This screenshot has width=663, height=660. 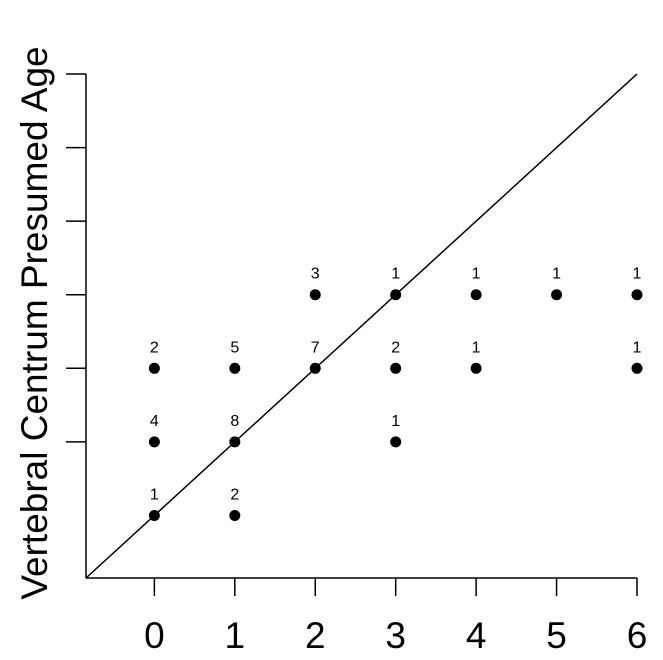 What do you see at coordinates (476, 635) in the screenshot?
I see `x-tick-label: 4` at bounding box center [476, 635].